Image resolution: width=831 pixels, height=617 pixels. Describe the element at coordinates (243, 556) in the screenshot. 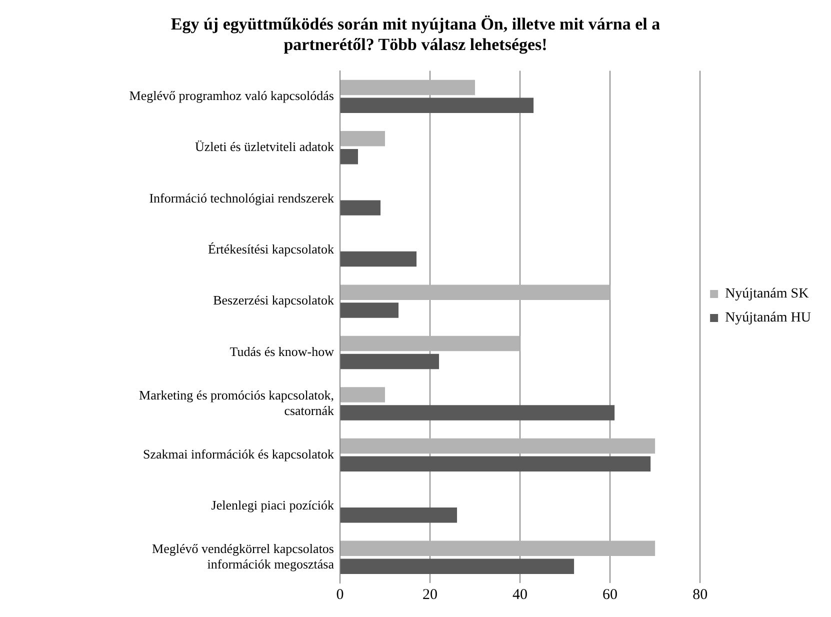

I see `y-tick-label: Meglévő vendégkörrel kapcsolatos információk megosztása` at that location.